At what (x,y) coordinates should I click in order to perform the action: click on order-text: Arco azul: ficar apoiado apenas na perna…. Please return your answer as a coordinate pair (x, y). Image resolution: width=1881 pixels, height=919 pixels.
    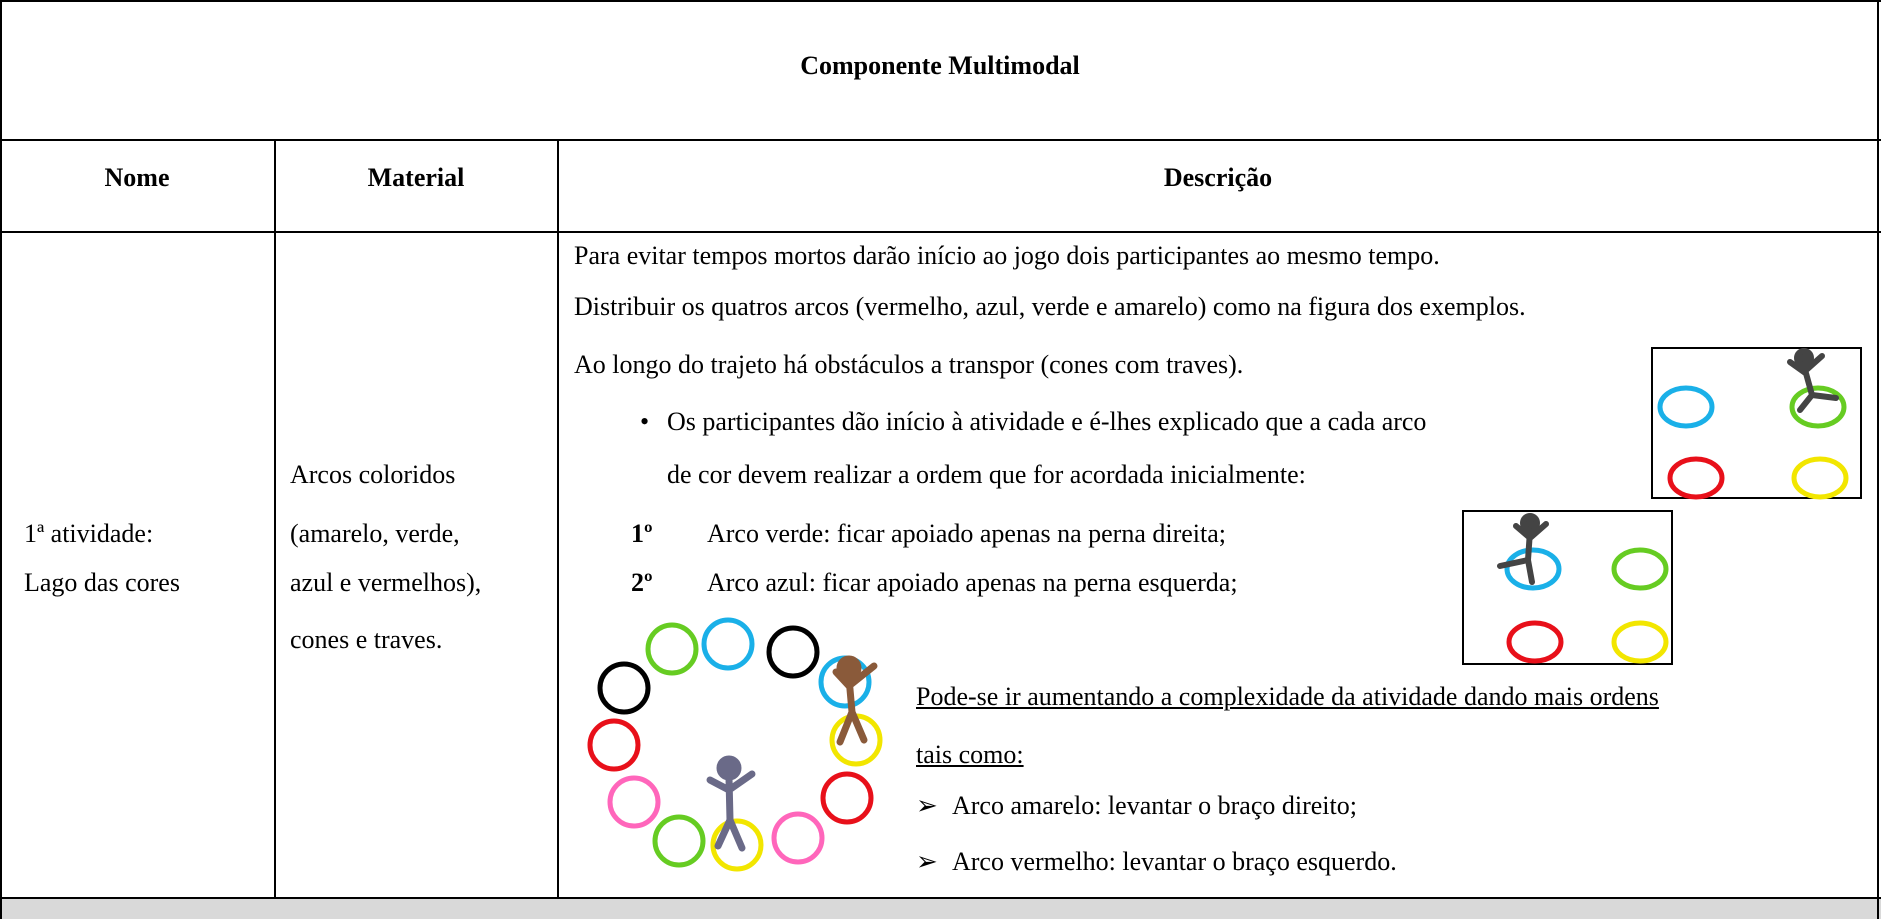
    Looking at the image, I should click on (972, 582).